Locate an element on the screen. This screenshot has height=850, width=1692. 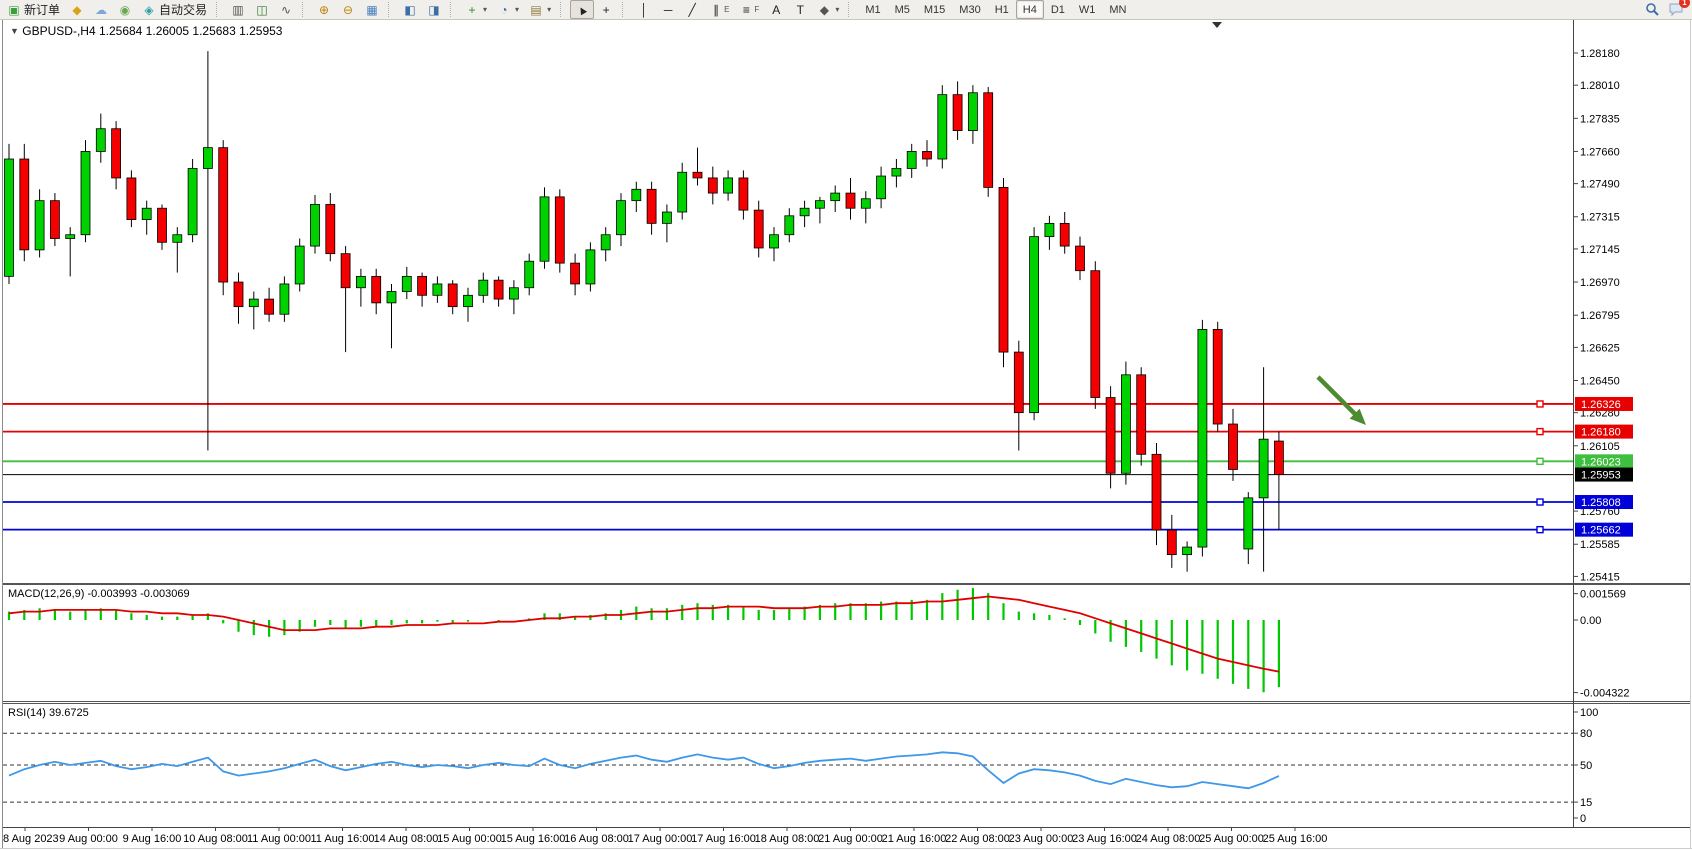
chat-button: 1 is located at coordinates (1679, 9).